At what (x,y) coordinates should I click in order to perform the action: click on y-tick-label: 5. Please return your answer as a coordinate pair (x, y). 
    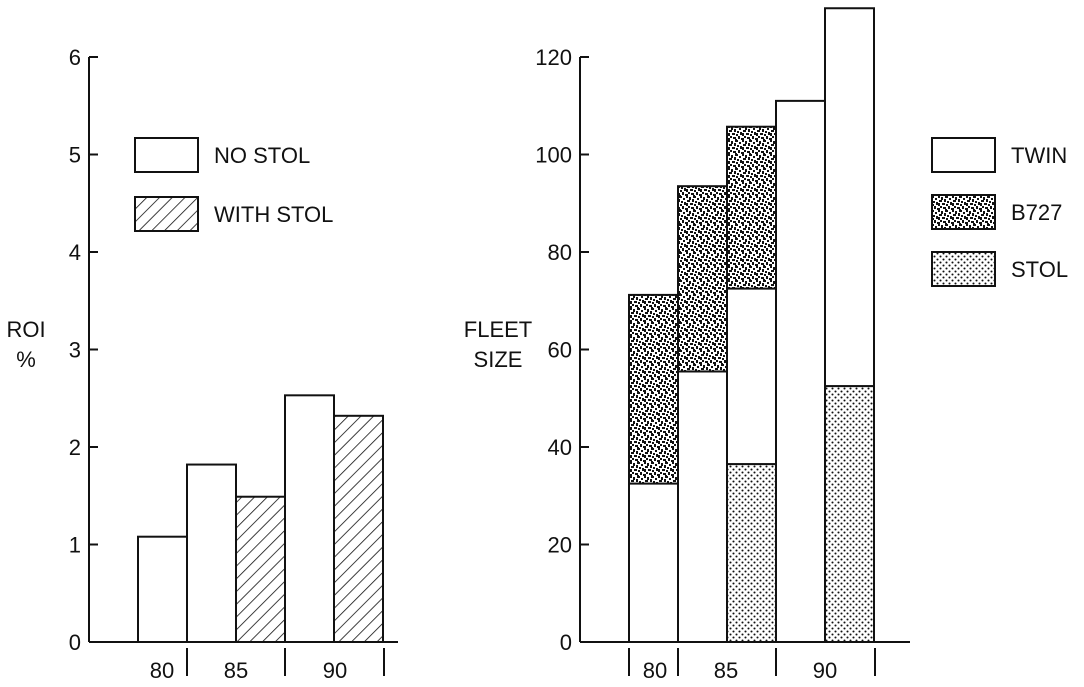
    Looking at the image, I should click on (75, 155).